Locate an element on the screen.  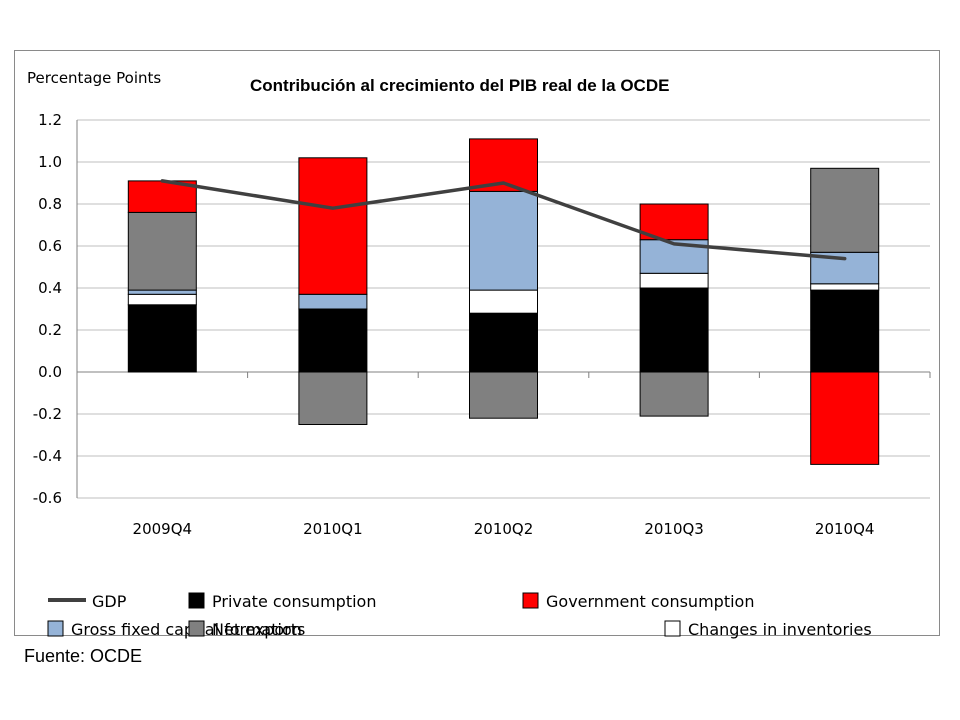
y-tick-label: 0.4 is located at coordinates (50, 288).